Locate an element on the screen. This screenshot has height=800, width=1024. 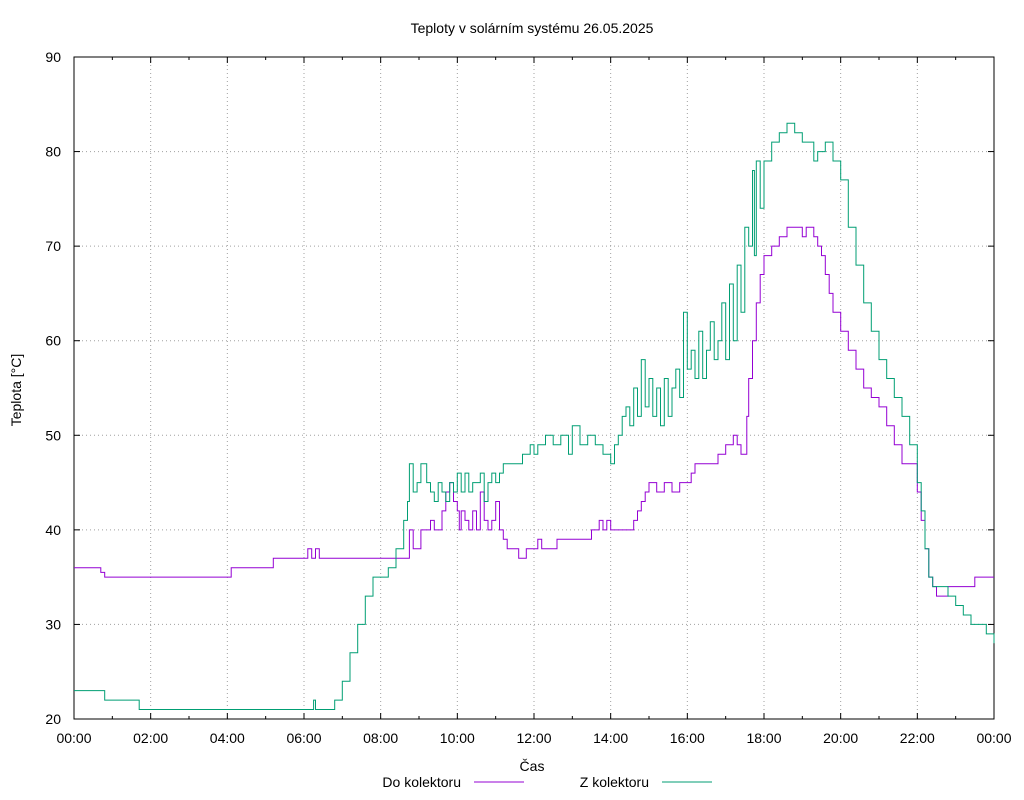
x-tick-label: 06:00 is located at coordinates (303, 738).